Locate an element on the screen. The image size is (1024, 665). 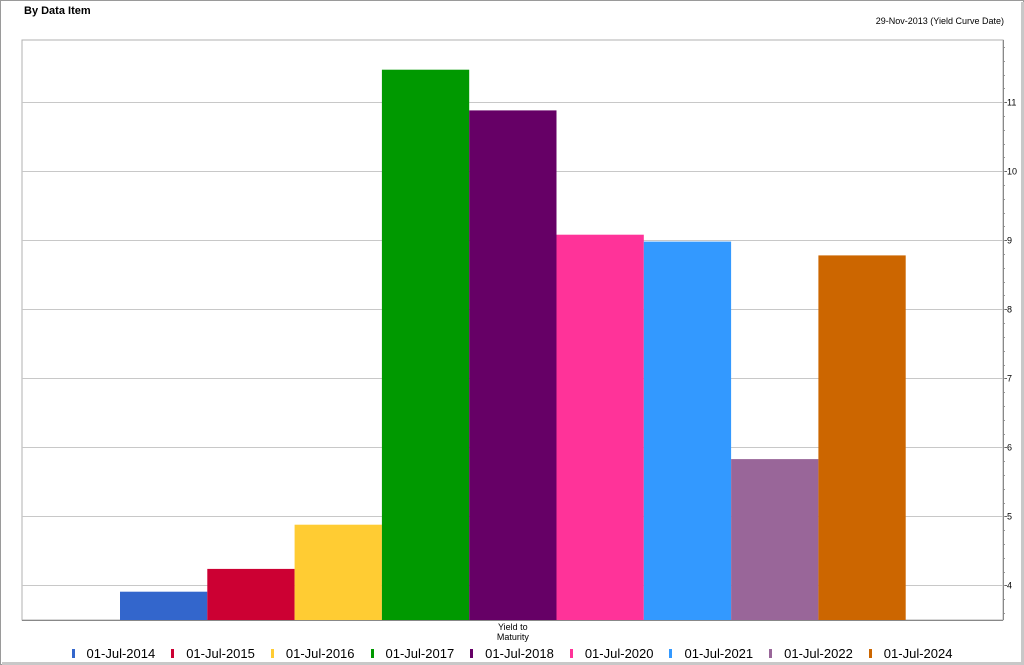
frame-shadow-bottom is located at coordinates (513, 663).